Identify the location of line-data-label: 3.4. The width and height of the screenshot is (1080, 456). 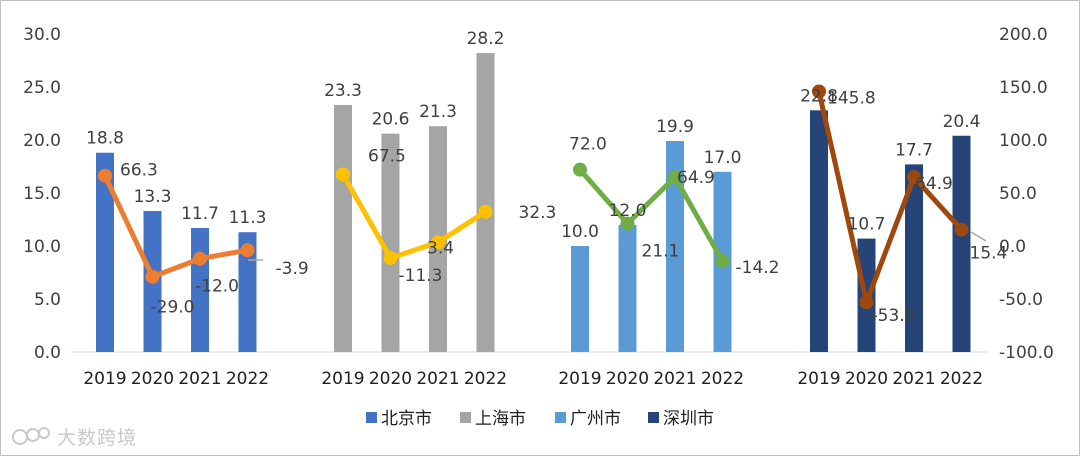
(440, 248).